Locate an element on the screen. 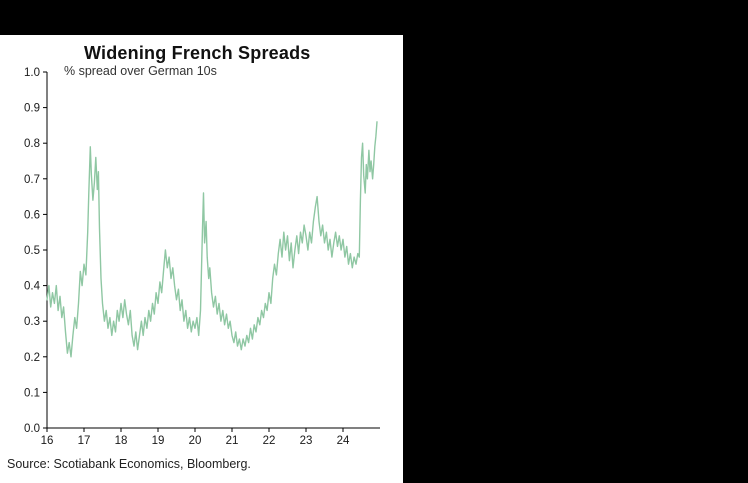 The image size is (748, 483). y-tick-label: 0.4 is located at coordinates (32, 287).